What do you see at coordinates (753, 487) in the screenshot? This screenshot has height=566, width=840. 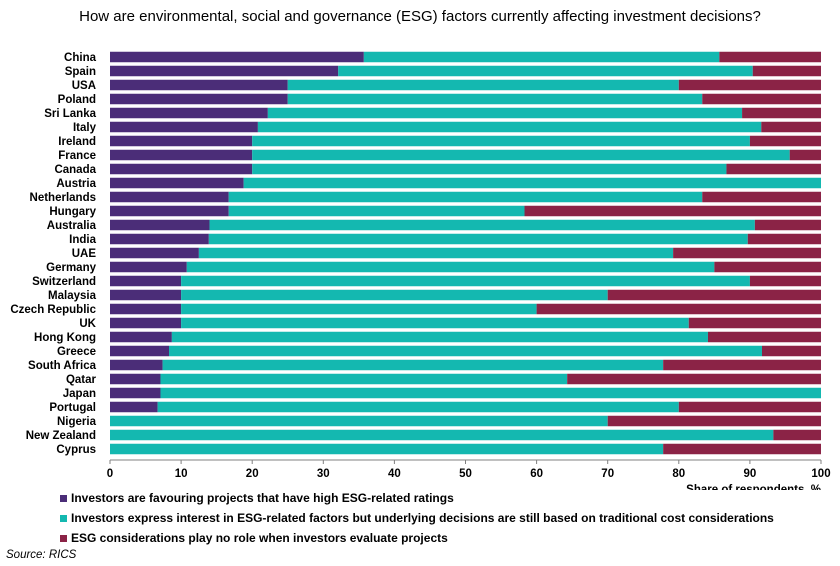 I see `x-axis-title: Share of respondents, %` at bounding box center [753, 487].